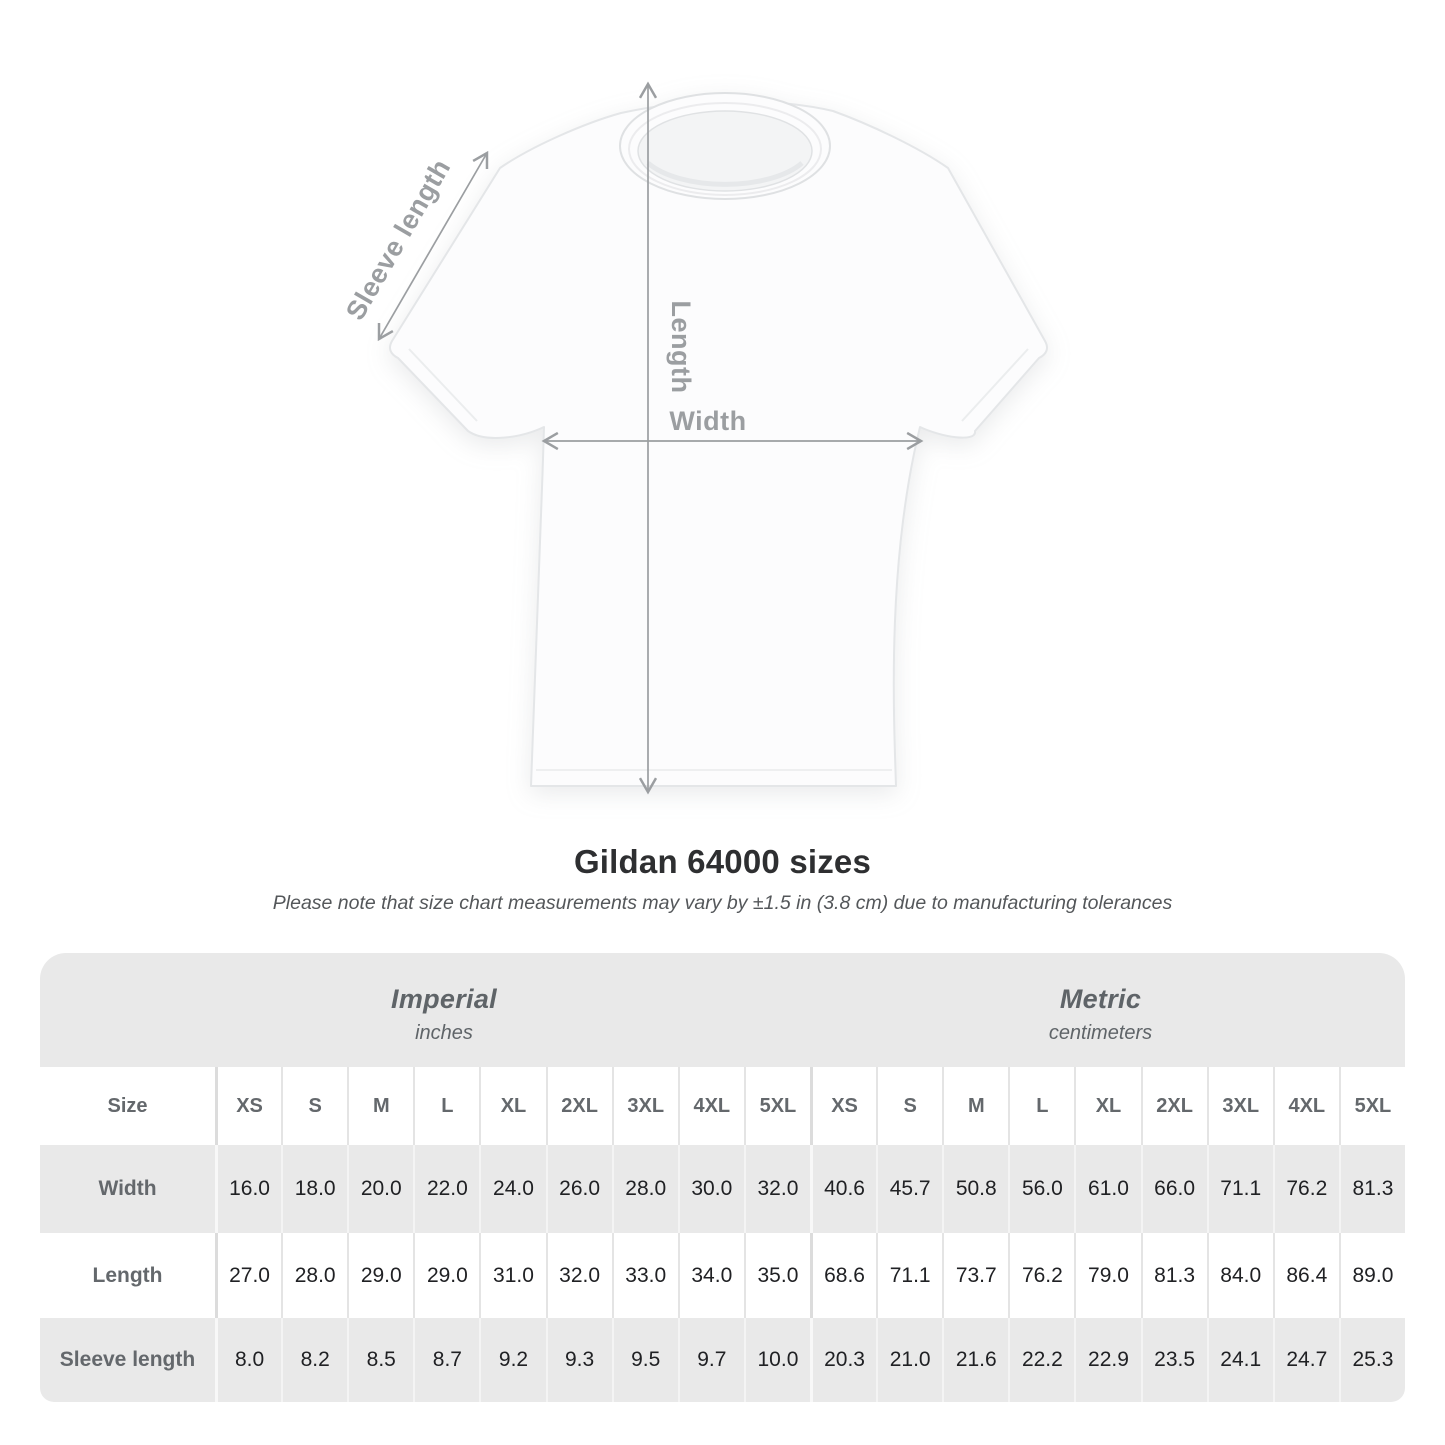 This screenshot has width=1445, height=1445. I want to click on value-cell-imperial: 9.5, so click(644, 1360).